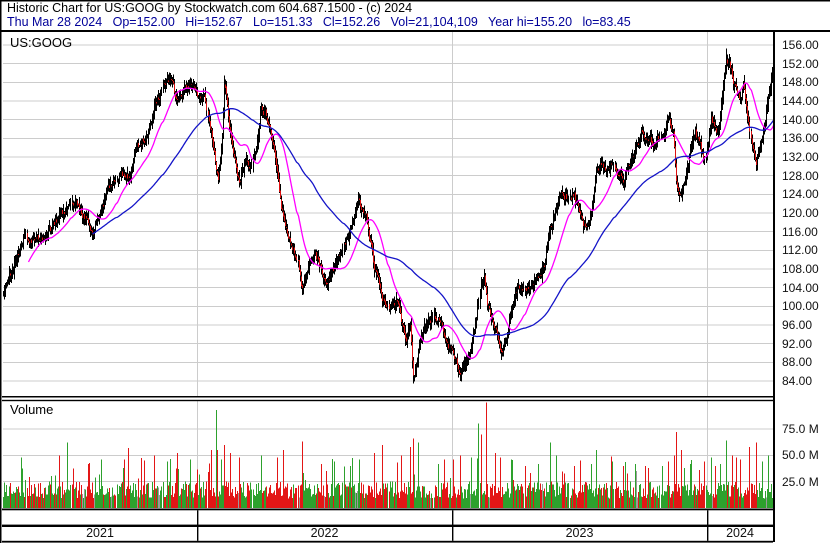 This screenshot has height=543, width=830. Describe the element at coordinates (800, 194) in the screenshot. I see `price-axis-label: 124.00` at that location.